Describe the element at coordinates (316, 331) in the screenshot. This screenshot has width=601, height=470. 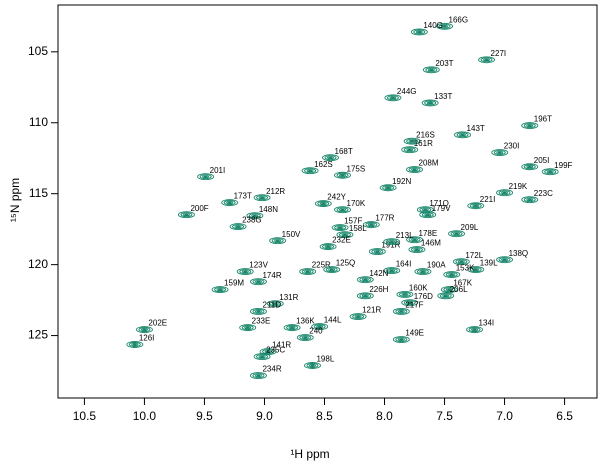
I see `peak-label: 240` at that location.